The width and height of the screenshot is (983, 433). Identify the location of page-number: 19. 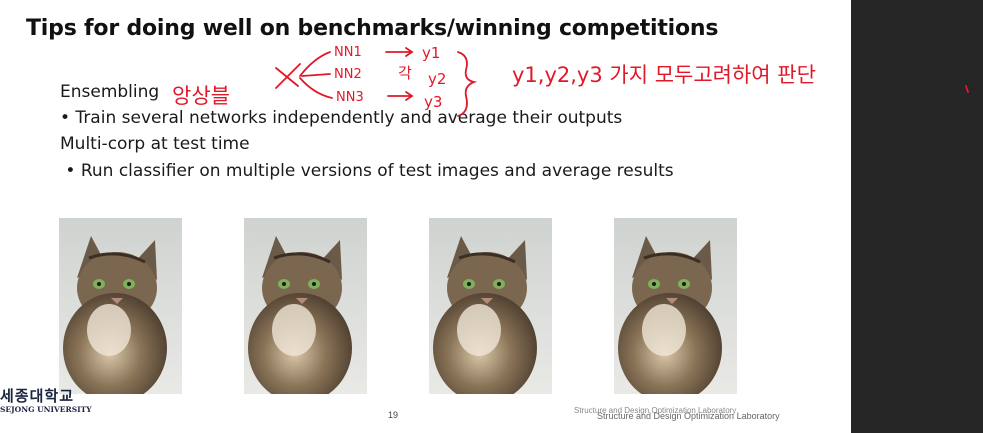
(393, 415).